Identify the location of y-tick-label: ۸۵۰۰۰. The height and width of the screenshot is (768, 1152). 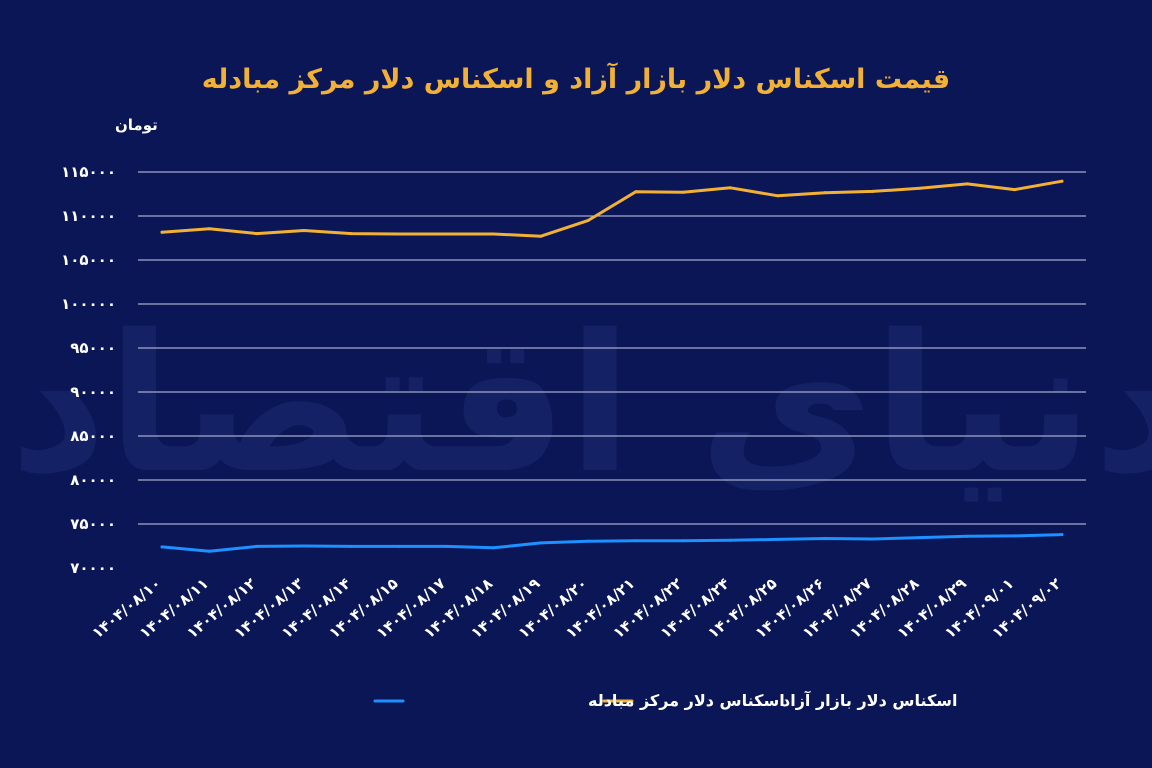
(93, 436).